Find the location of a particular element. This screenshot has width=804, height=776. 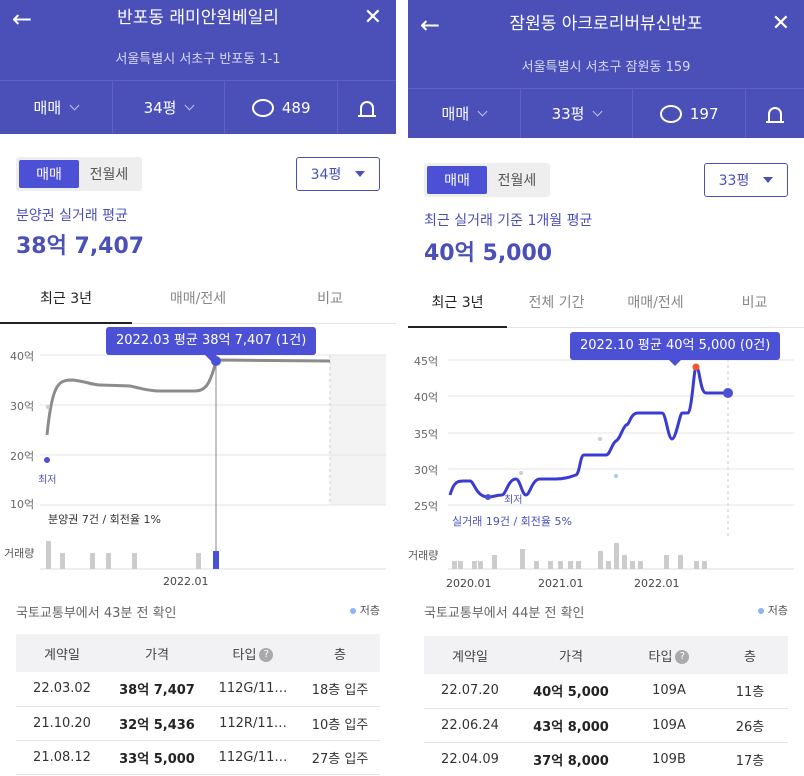

cell-price: 33억 5,000 is located at coordinates (157, 757).